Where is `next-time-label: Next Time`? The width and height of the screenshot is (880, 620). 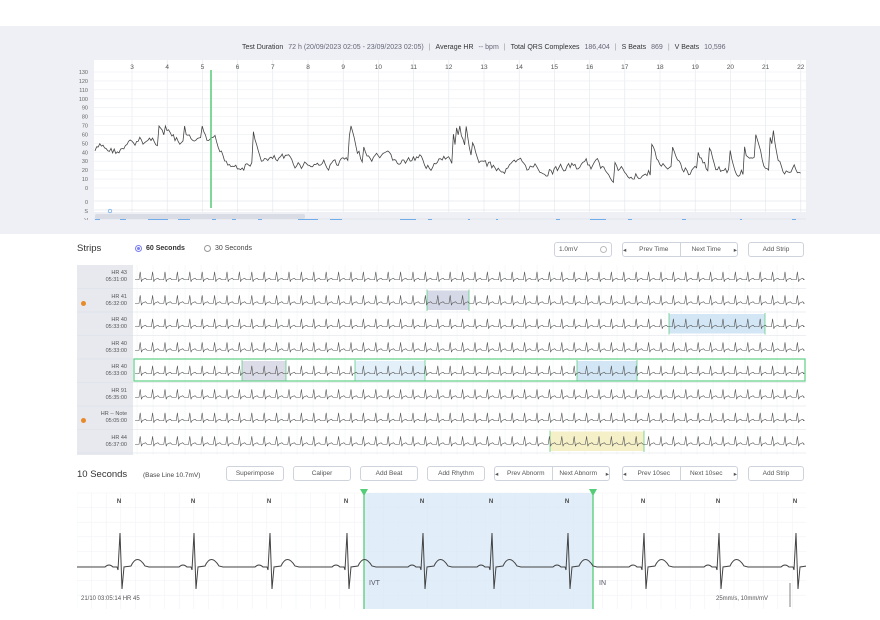 next-time-label: Next Time is located at coordinates (706, 249).